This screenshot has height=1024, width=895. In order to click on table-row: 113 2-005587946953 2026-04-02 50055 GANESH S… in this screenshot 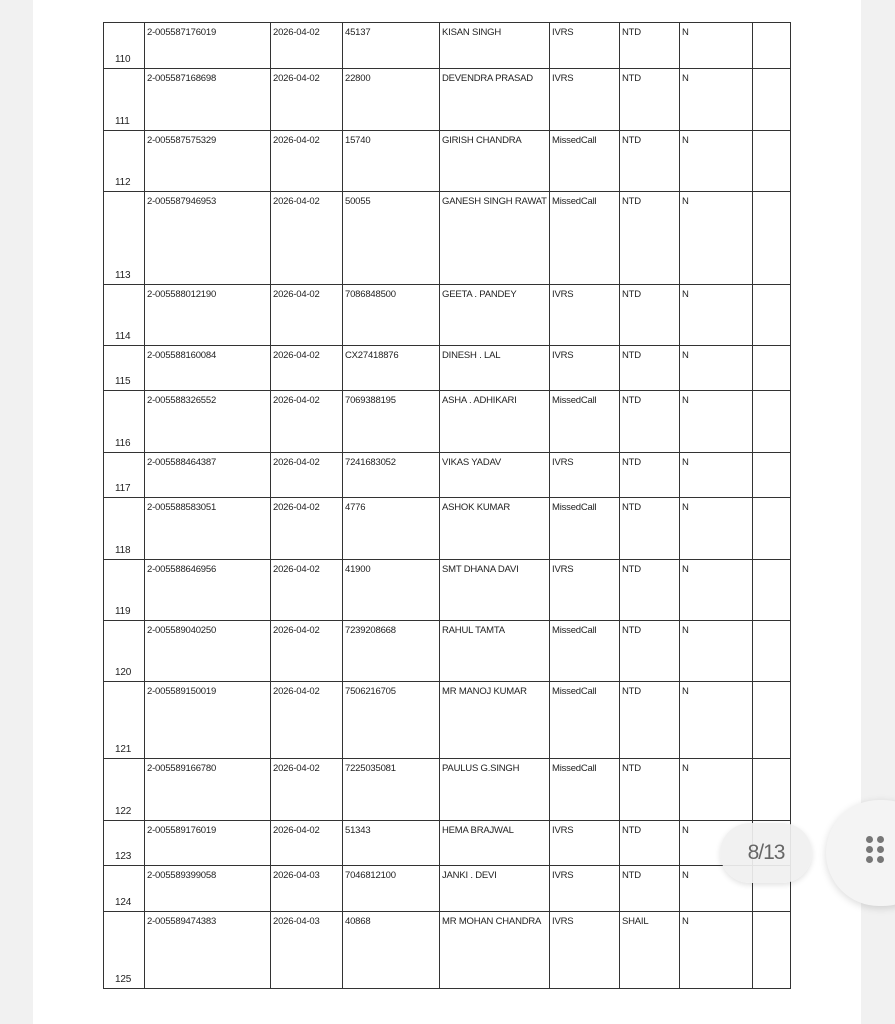, I will do `click(447, 238)`.